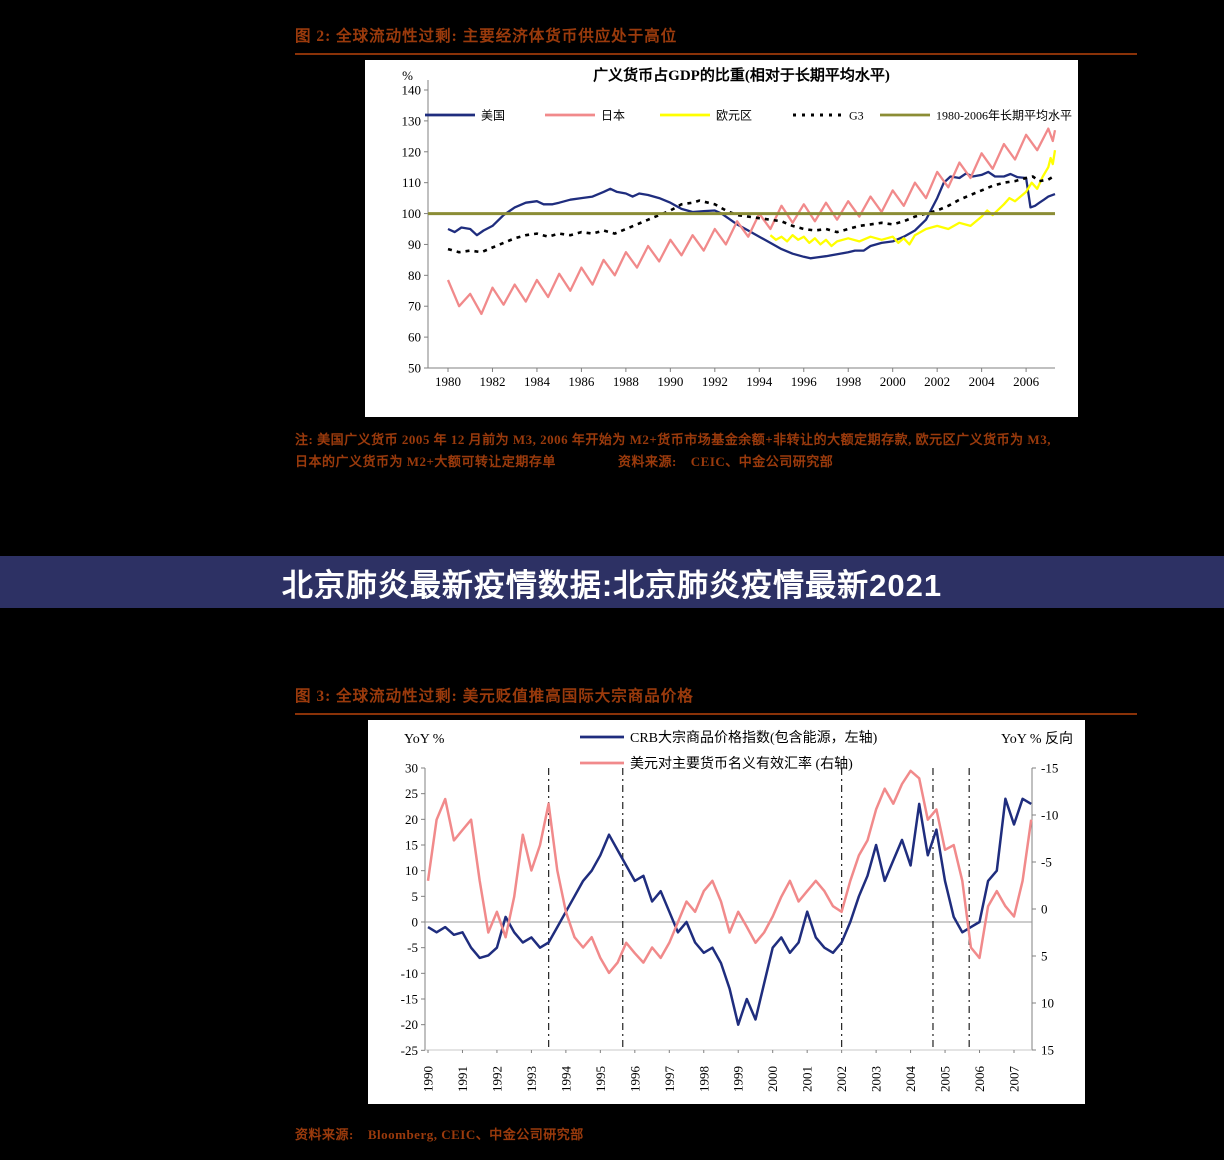 This screenshot has width=1224, height=1160. I want to click on svg-text: 日本, so click(613, 116).